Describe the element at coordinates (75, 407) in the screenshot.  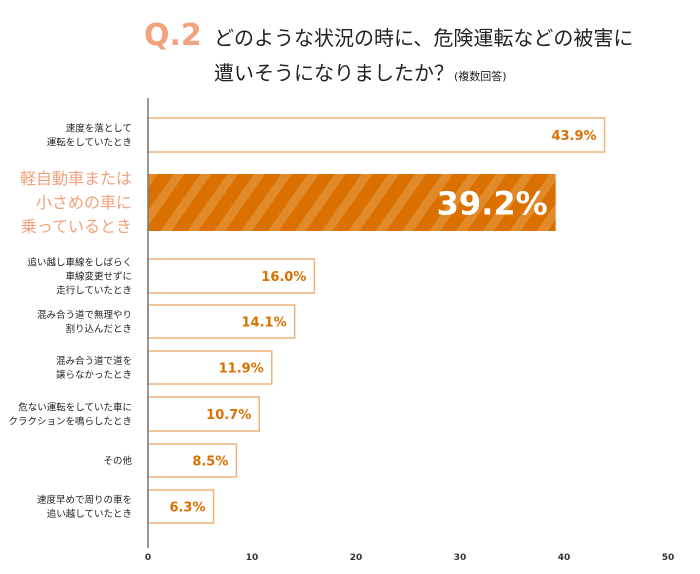
I see `category-label: 危ない運転をしていた車に` at that location.